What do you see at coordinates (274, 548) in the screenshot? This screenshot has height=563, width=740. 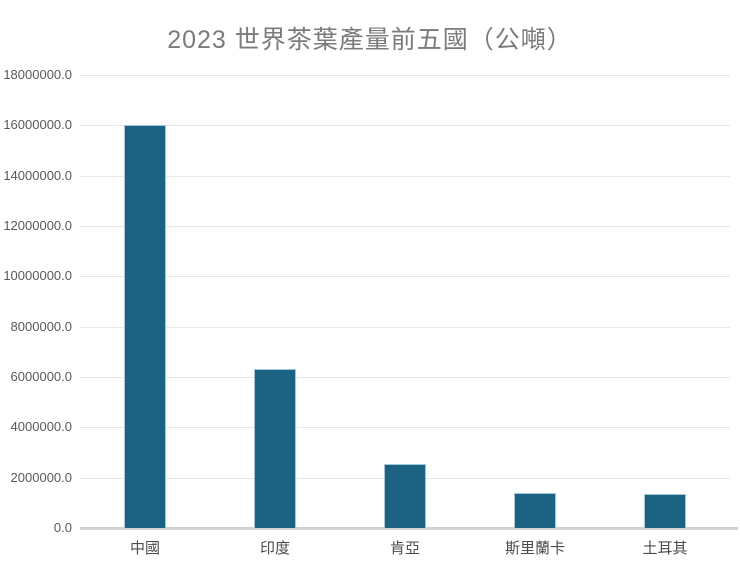 I see `x-category-label: 印度` at bounding box center [274, 548].